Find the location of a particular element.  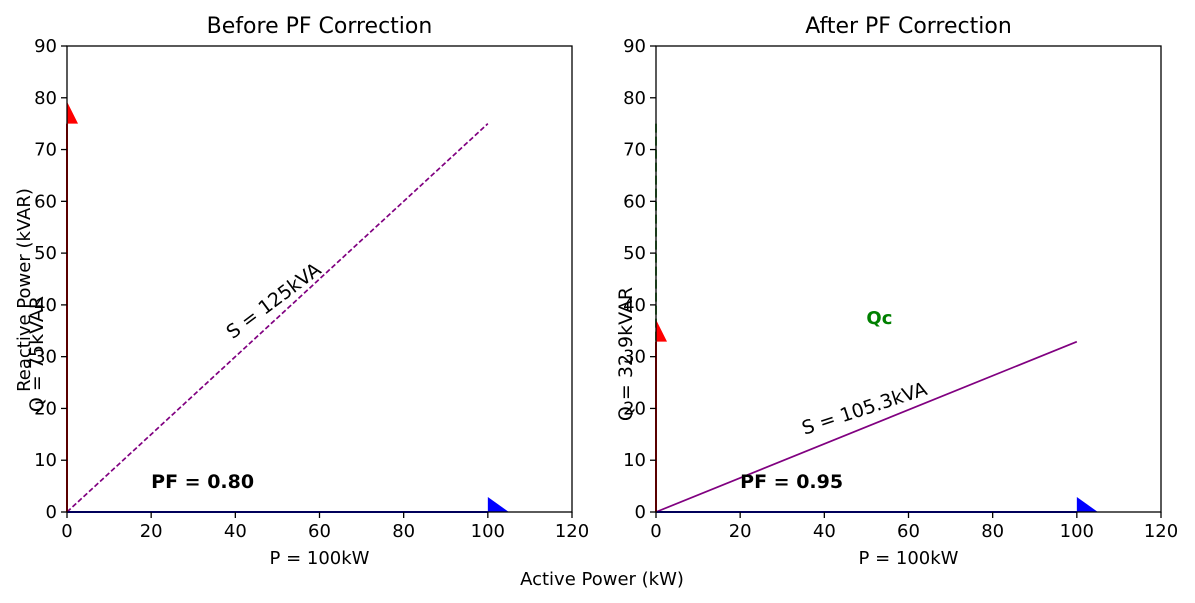

figure-y-label: Reactive Power (kVAR) is located at coordinates (24, 290).